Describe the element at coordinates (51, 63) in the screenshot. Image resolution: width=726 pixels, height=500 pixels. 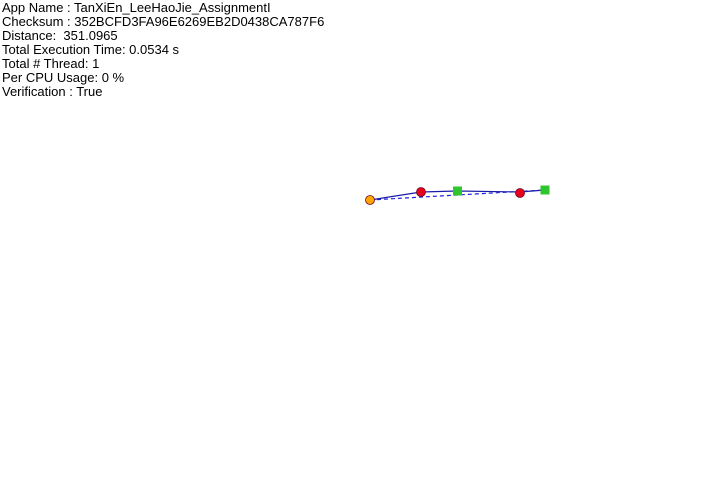
I see `thread-count-text: Total # Thread: 1` at that location.